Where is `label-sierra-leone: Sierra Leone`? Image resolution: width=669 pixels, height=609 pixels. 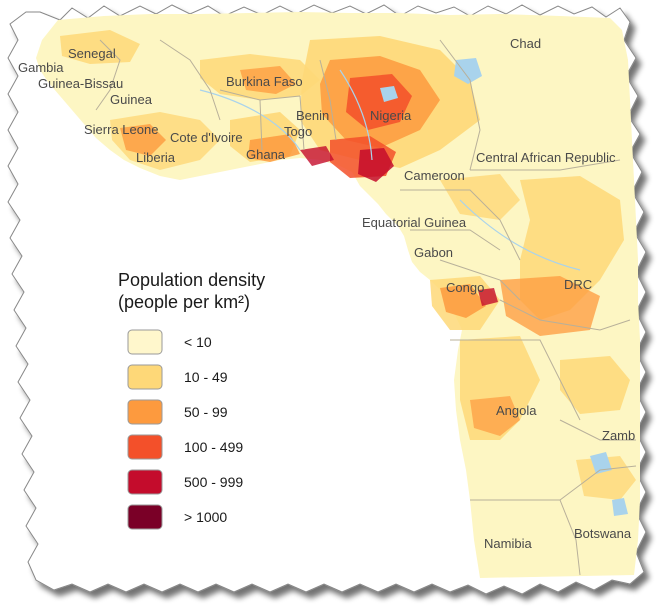 label-sierra-leone: Sierra Leone is located at coordinates (121, 129).